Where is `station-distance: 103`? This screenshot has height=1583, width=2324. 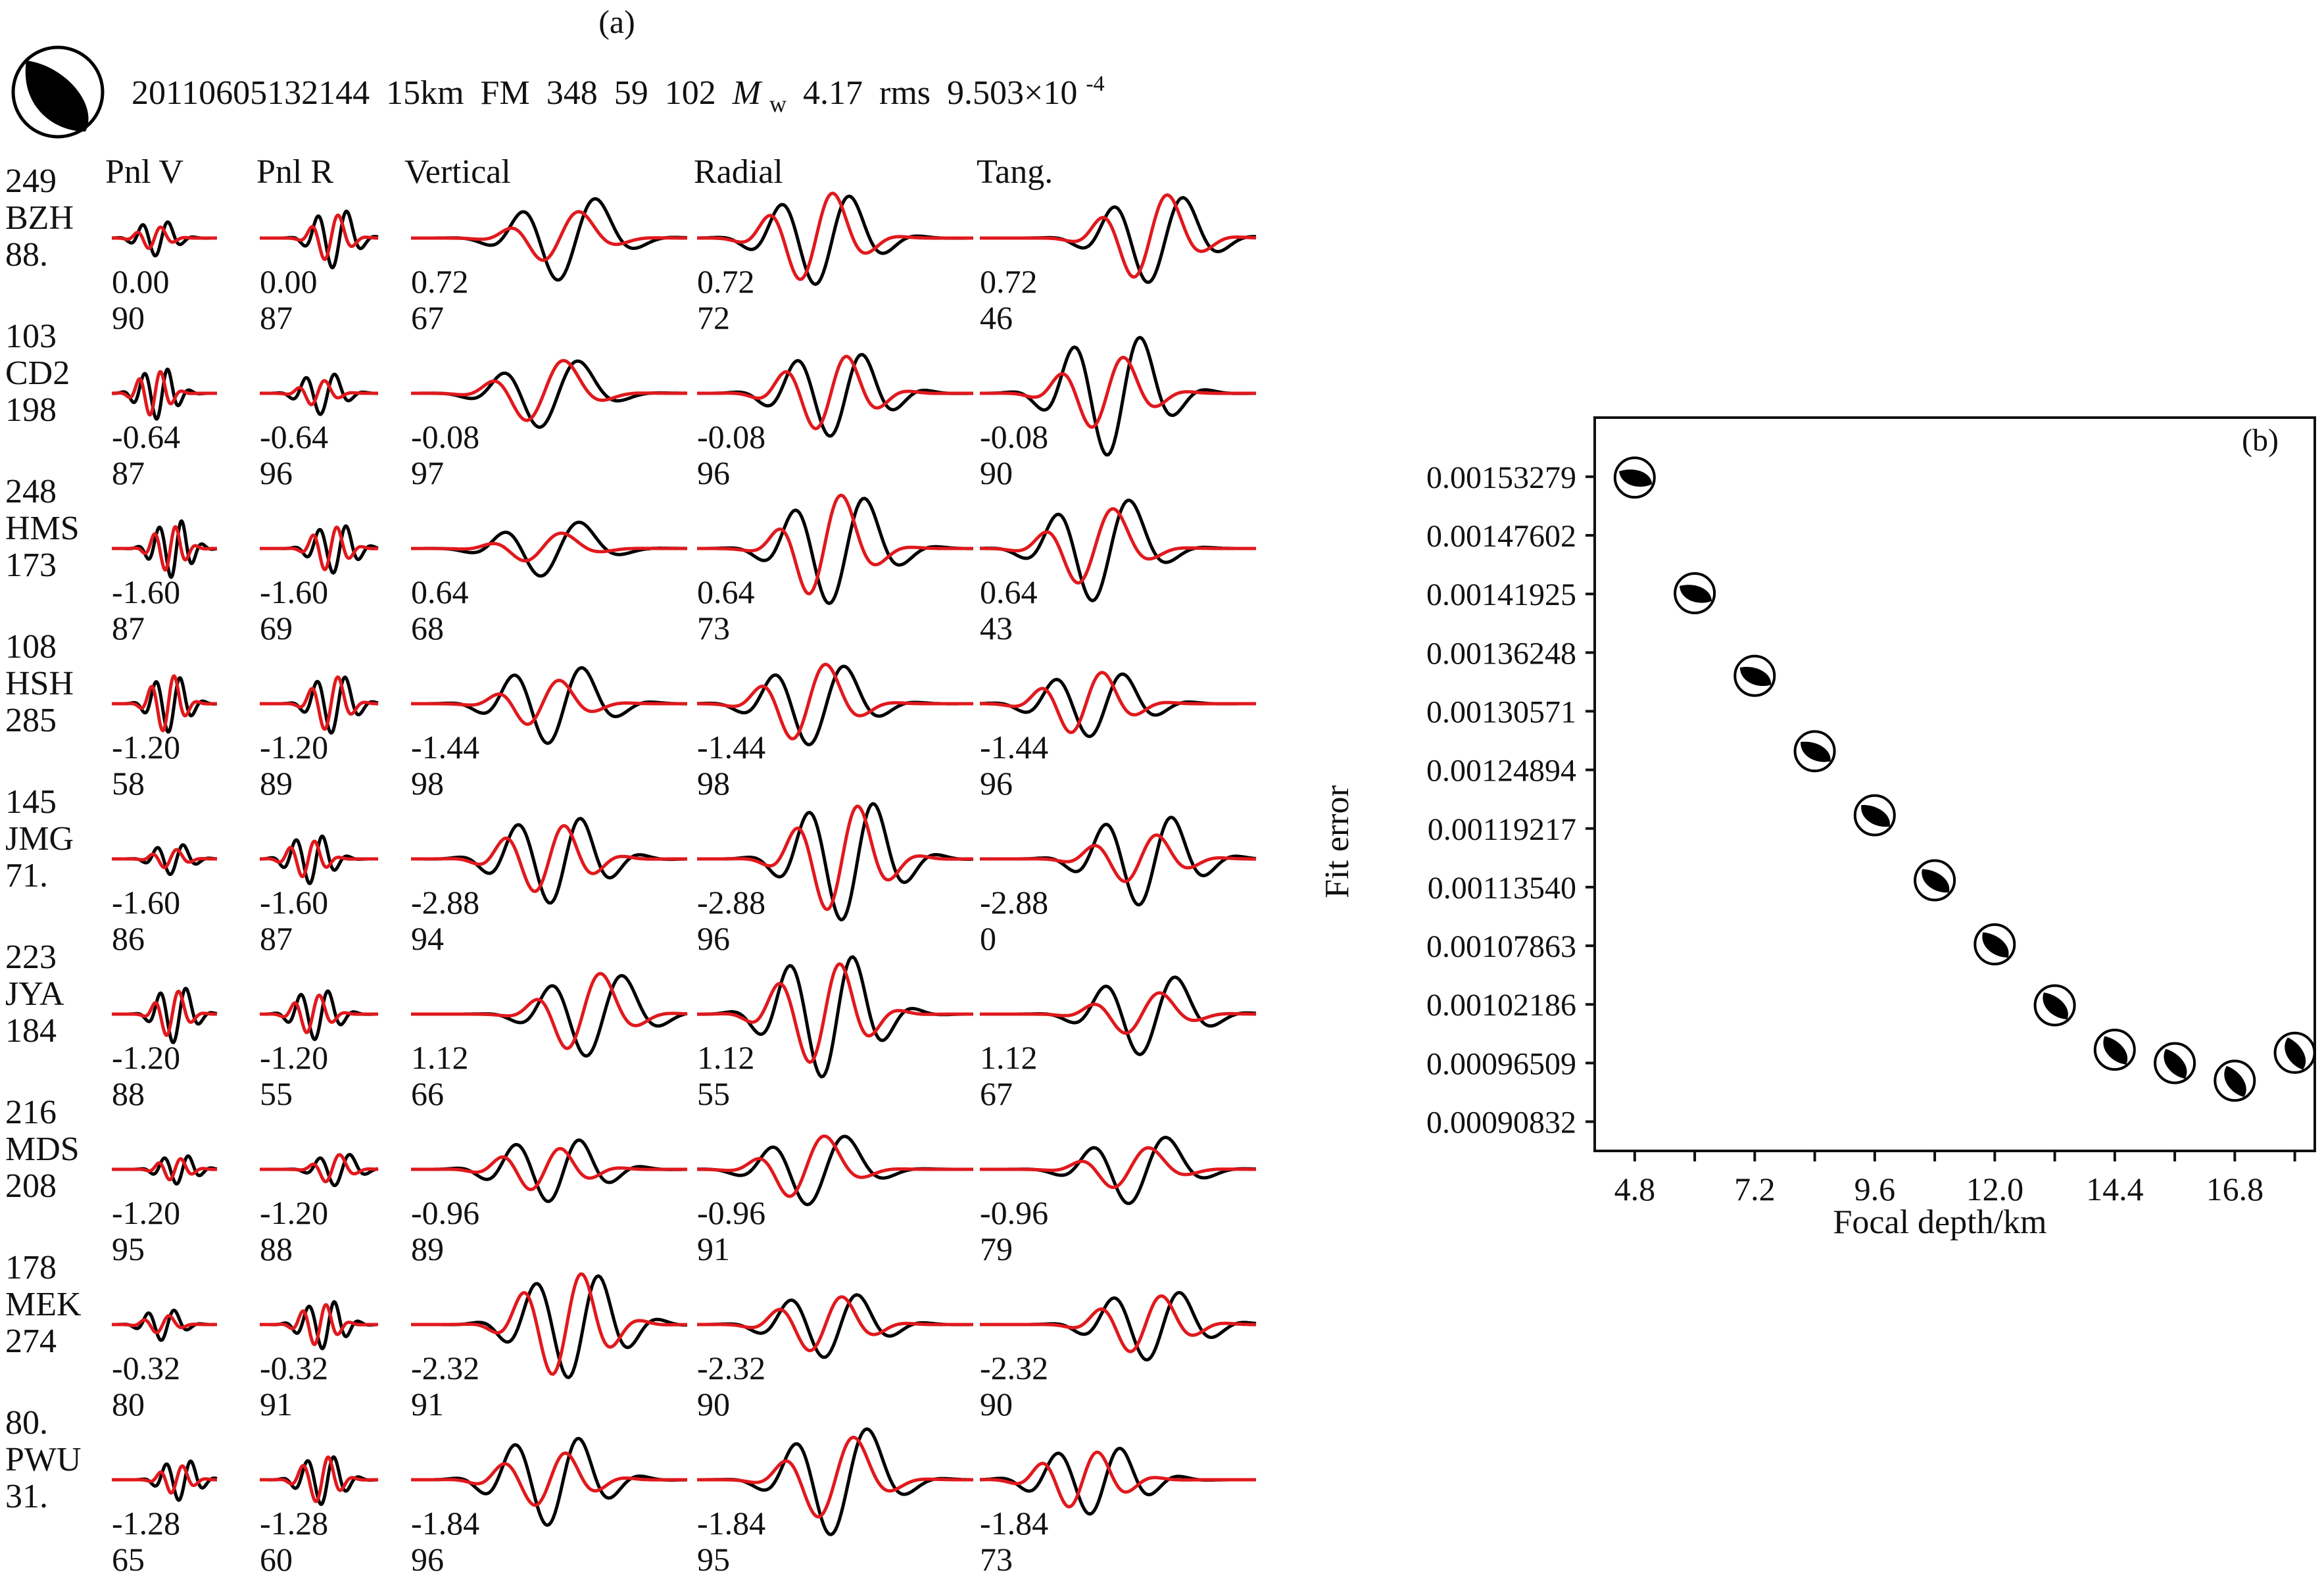
station-distance: 103 is located at coordinates (31, 336).